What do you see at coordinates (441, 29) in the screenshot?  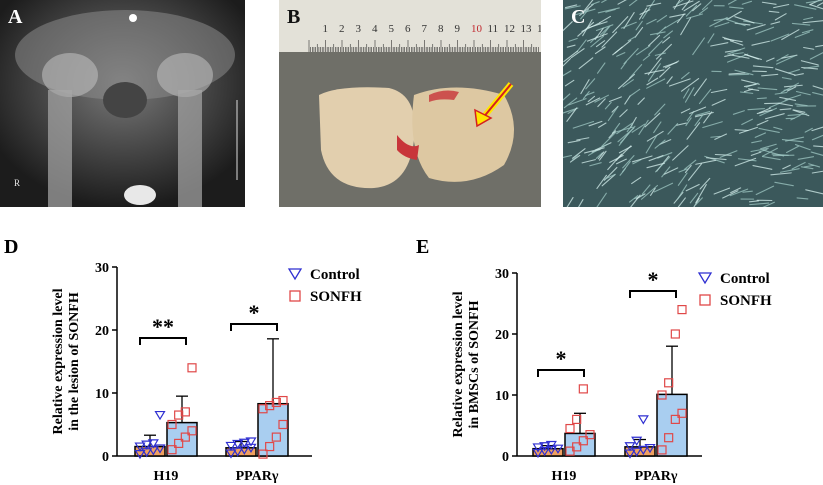 I see `ruler-tick-label: 8` at bounding box center [441, 29].